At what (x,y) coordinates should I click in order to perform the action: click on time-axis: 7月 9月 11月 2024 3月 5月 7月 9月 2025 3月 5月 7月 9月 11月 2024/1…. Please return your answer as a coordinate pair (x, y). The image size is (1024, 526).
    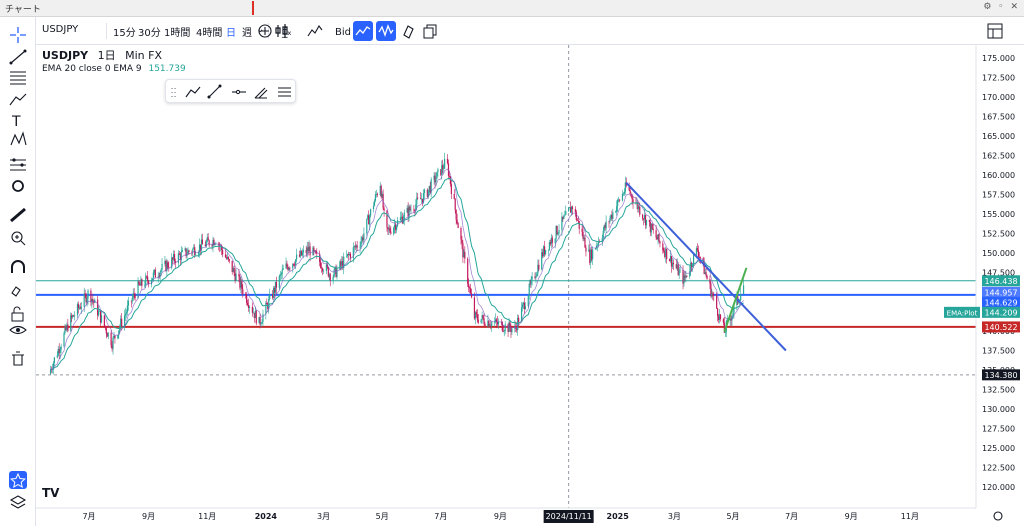
    Looking at the image, I should click on (500, 516).